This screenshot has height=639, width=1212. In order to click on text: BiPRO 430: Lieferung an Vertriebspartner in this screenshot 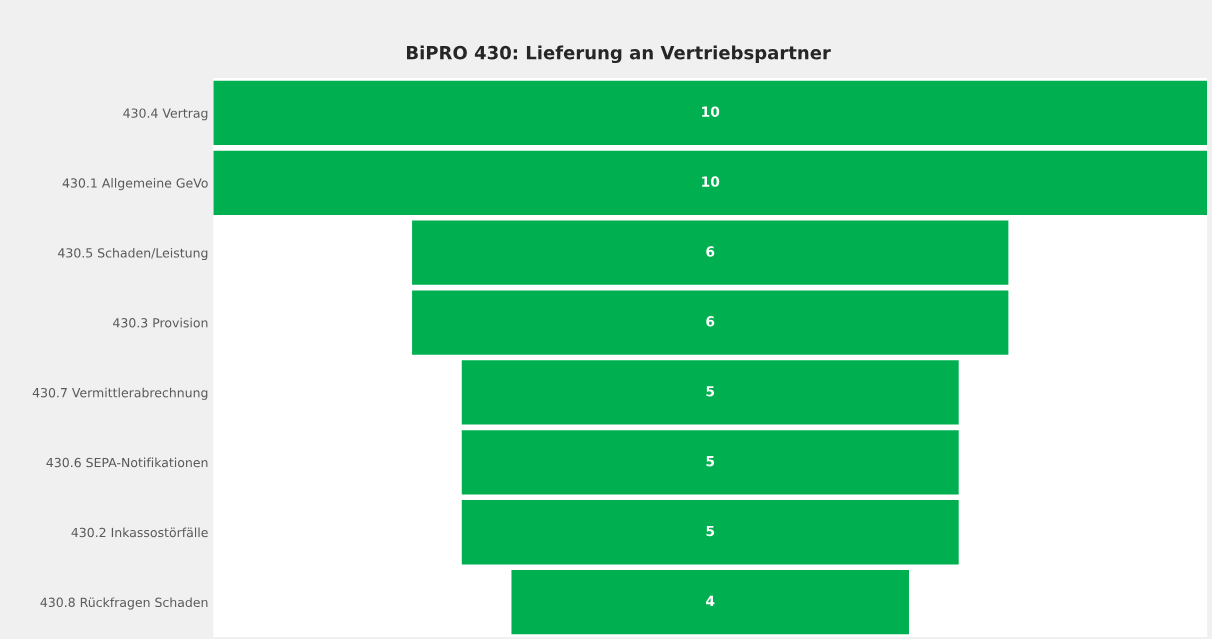, I will do `click(619, 54)`.